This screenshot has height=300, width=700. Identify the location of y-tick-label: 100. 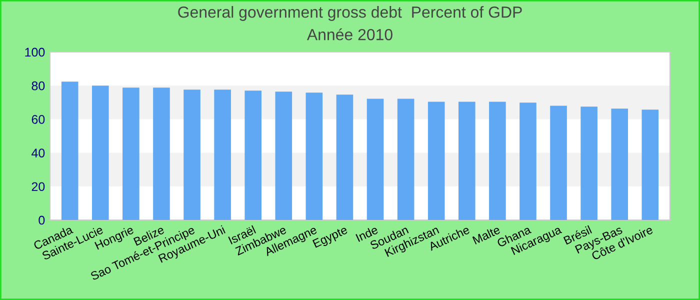
(35, 52).